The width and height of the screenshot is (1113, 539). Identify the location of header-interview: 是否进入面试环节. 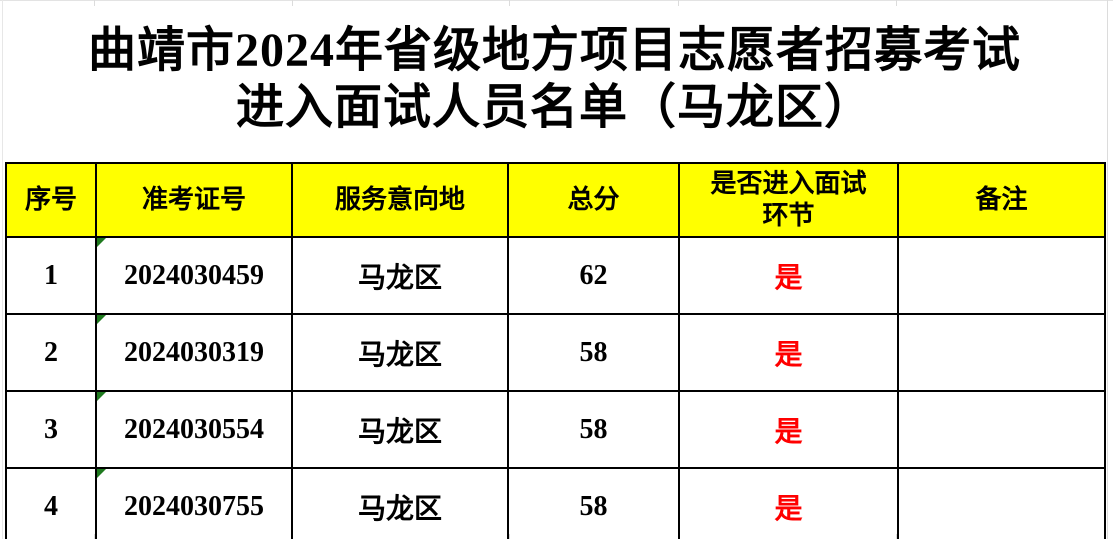
(788, 200).